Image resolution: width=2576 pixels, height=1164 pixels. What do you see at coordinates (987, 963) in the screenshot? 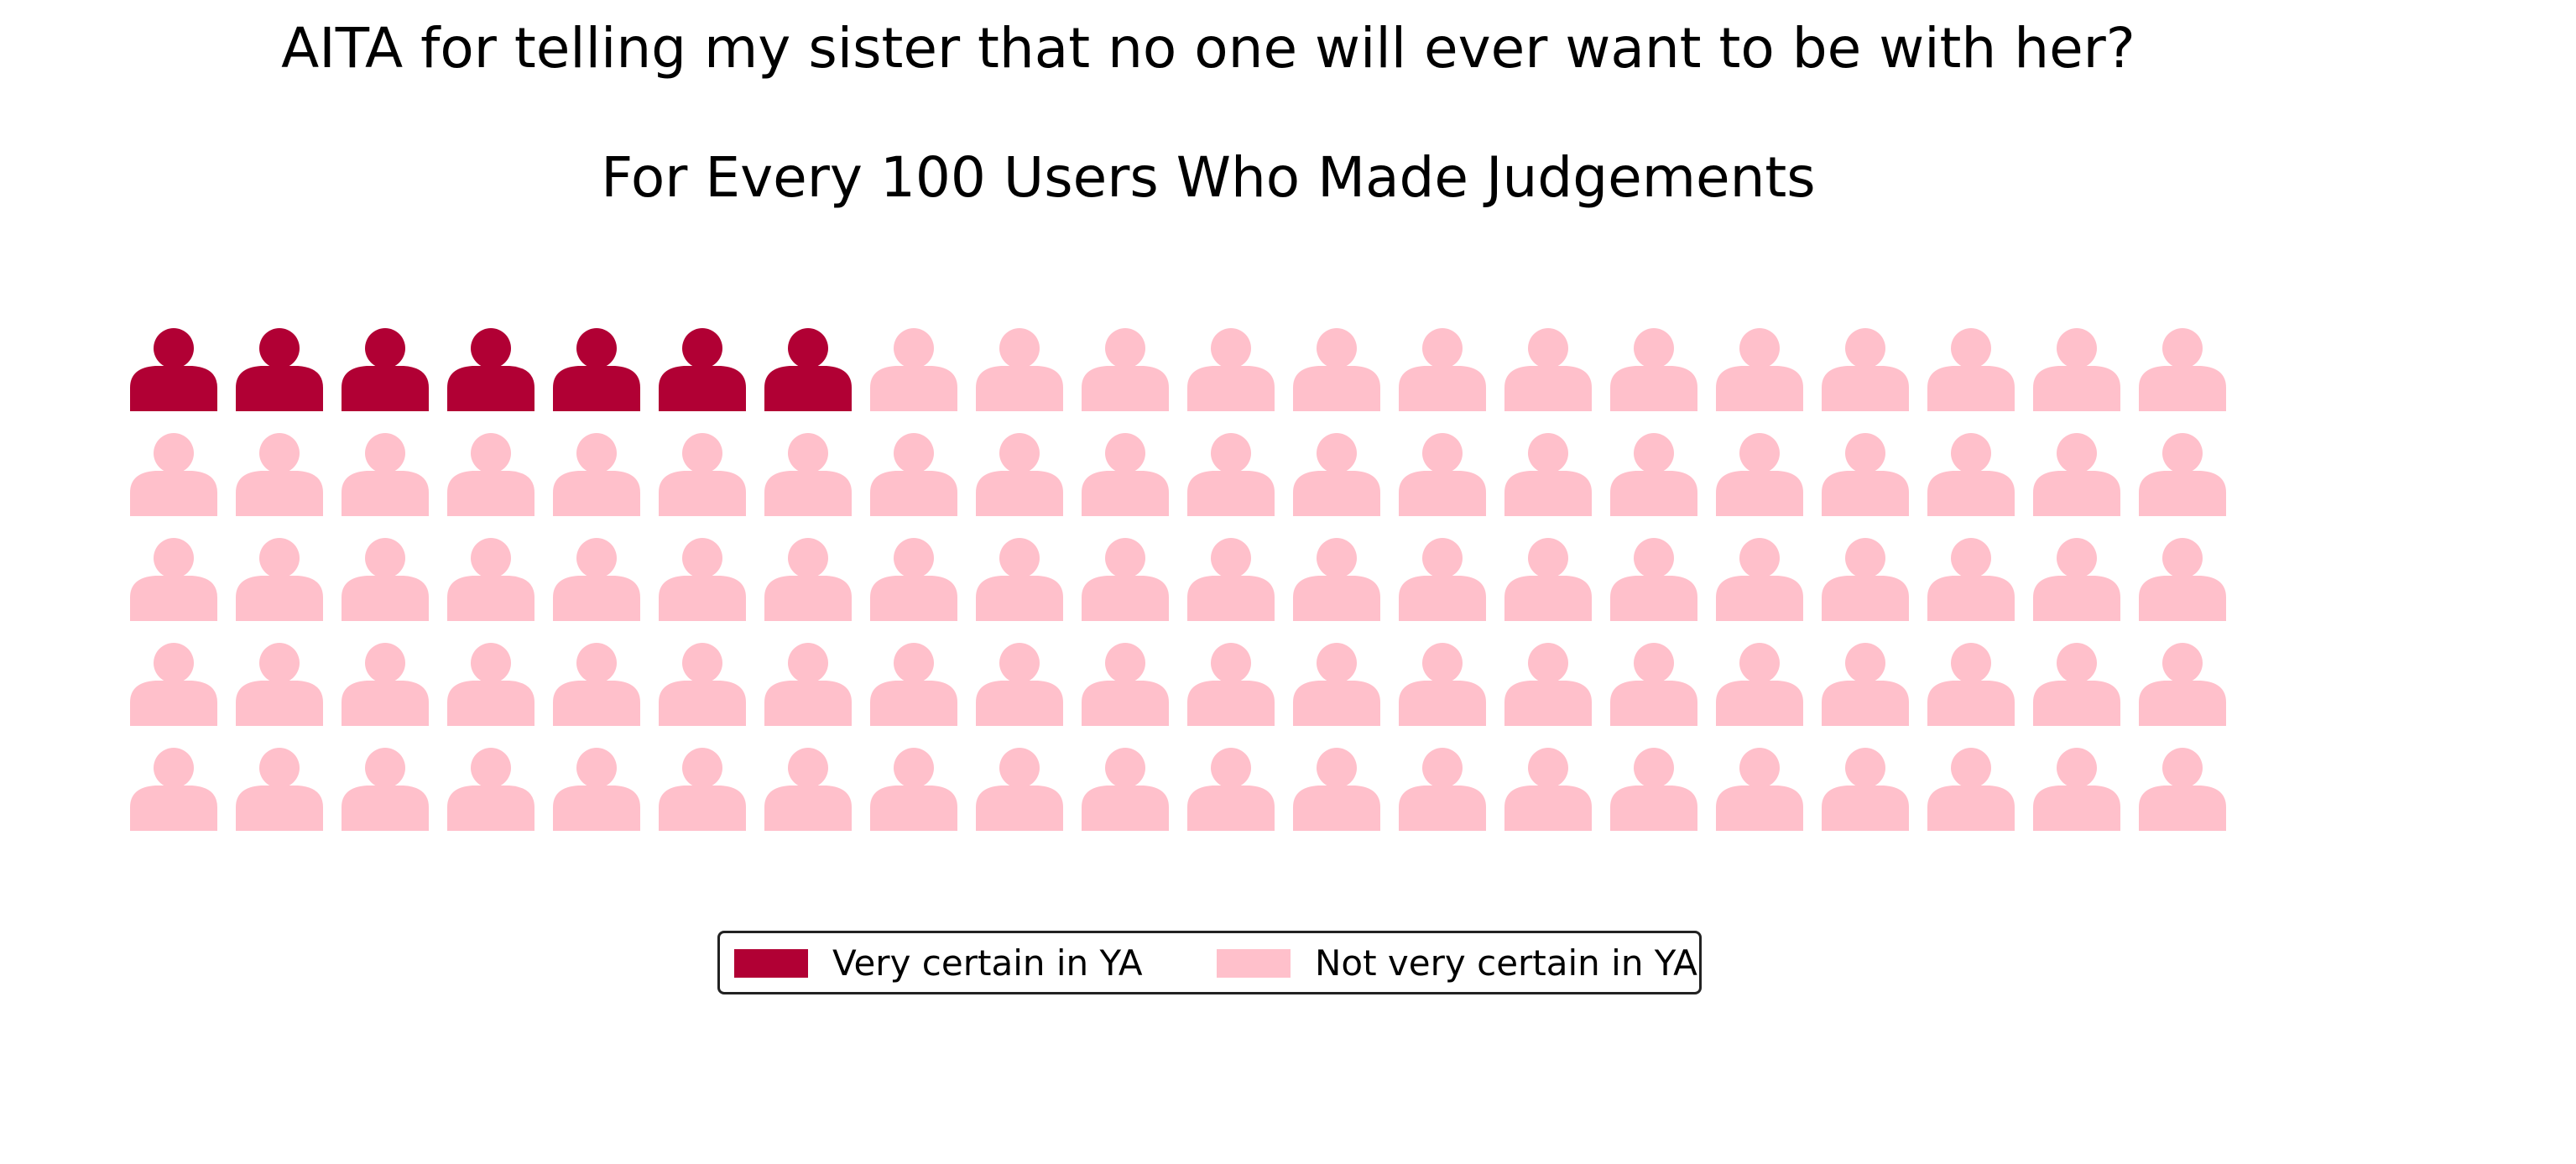
I see `legend-label-very-certain: Very certain in YA` at bounding box center [987, 963].